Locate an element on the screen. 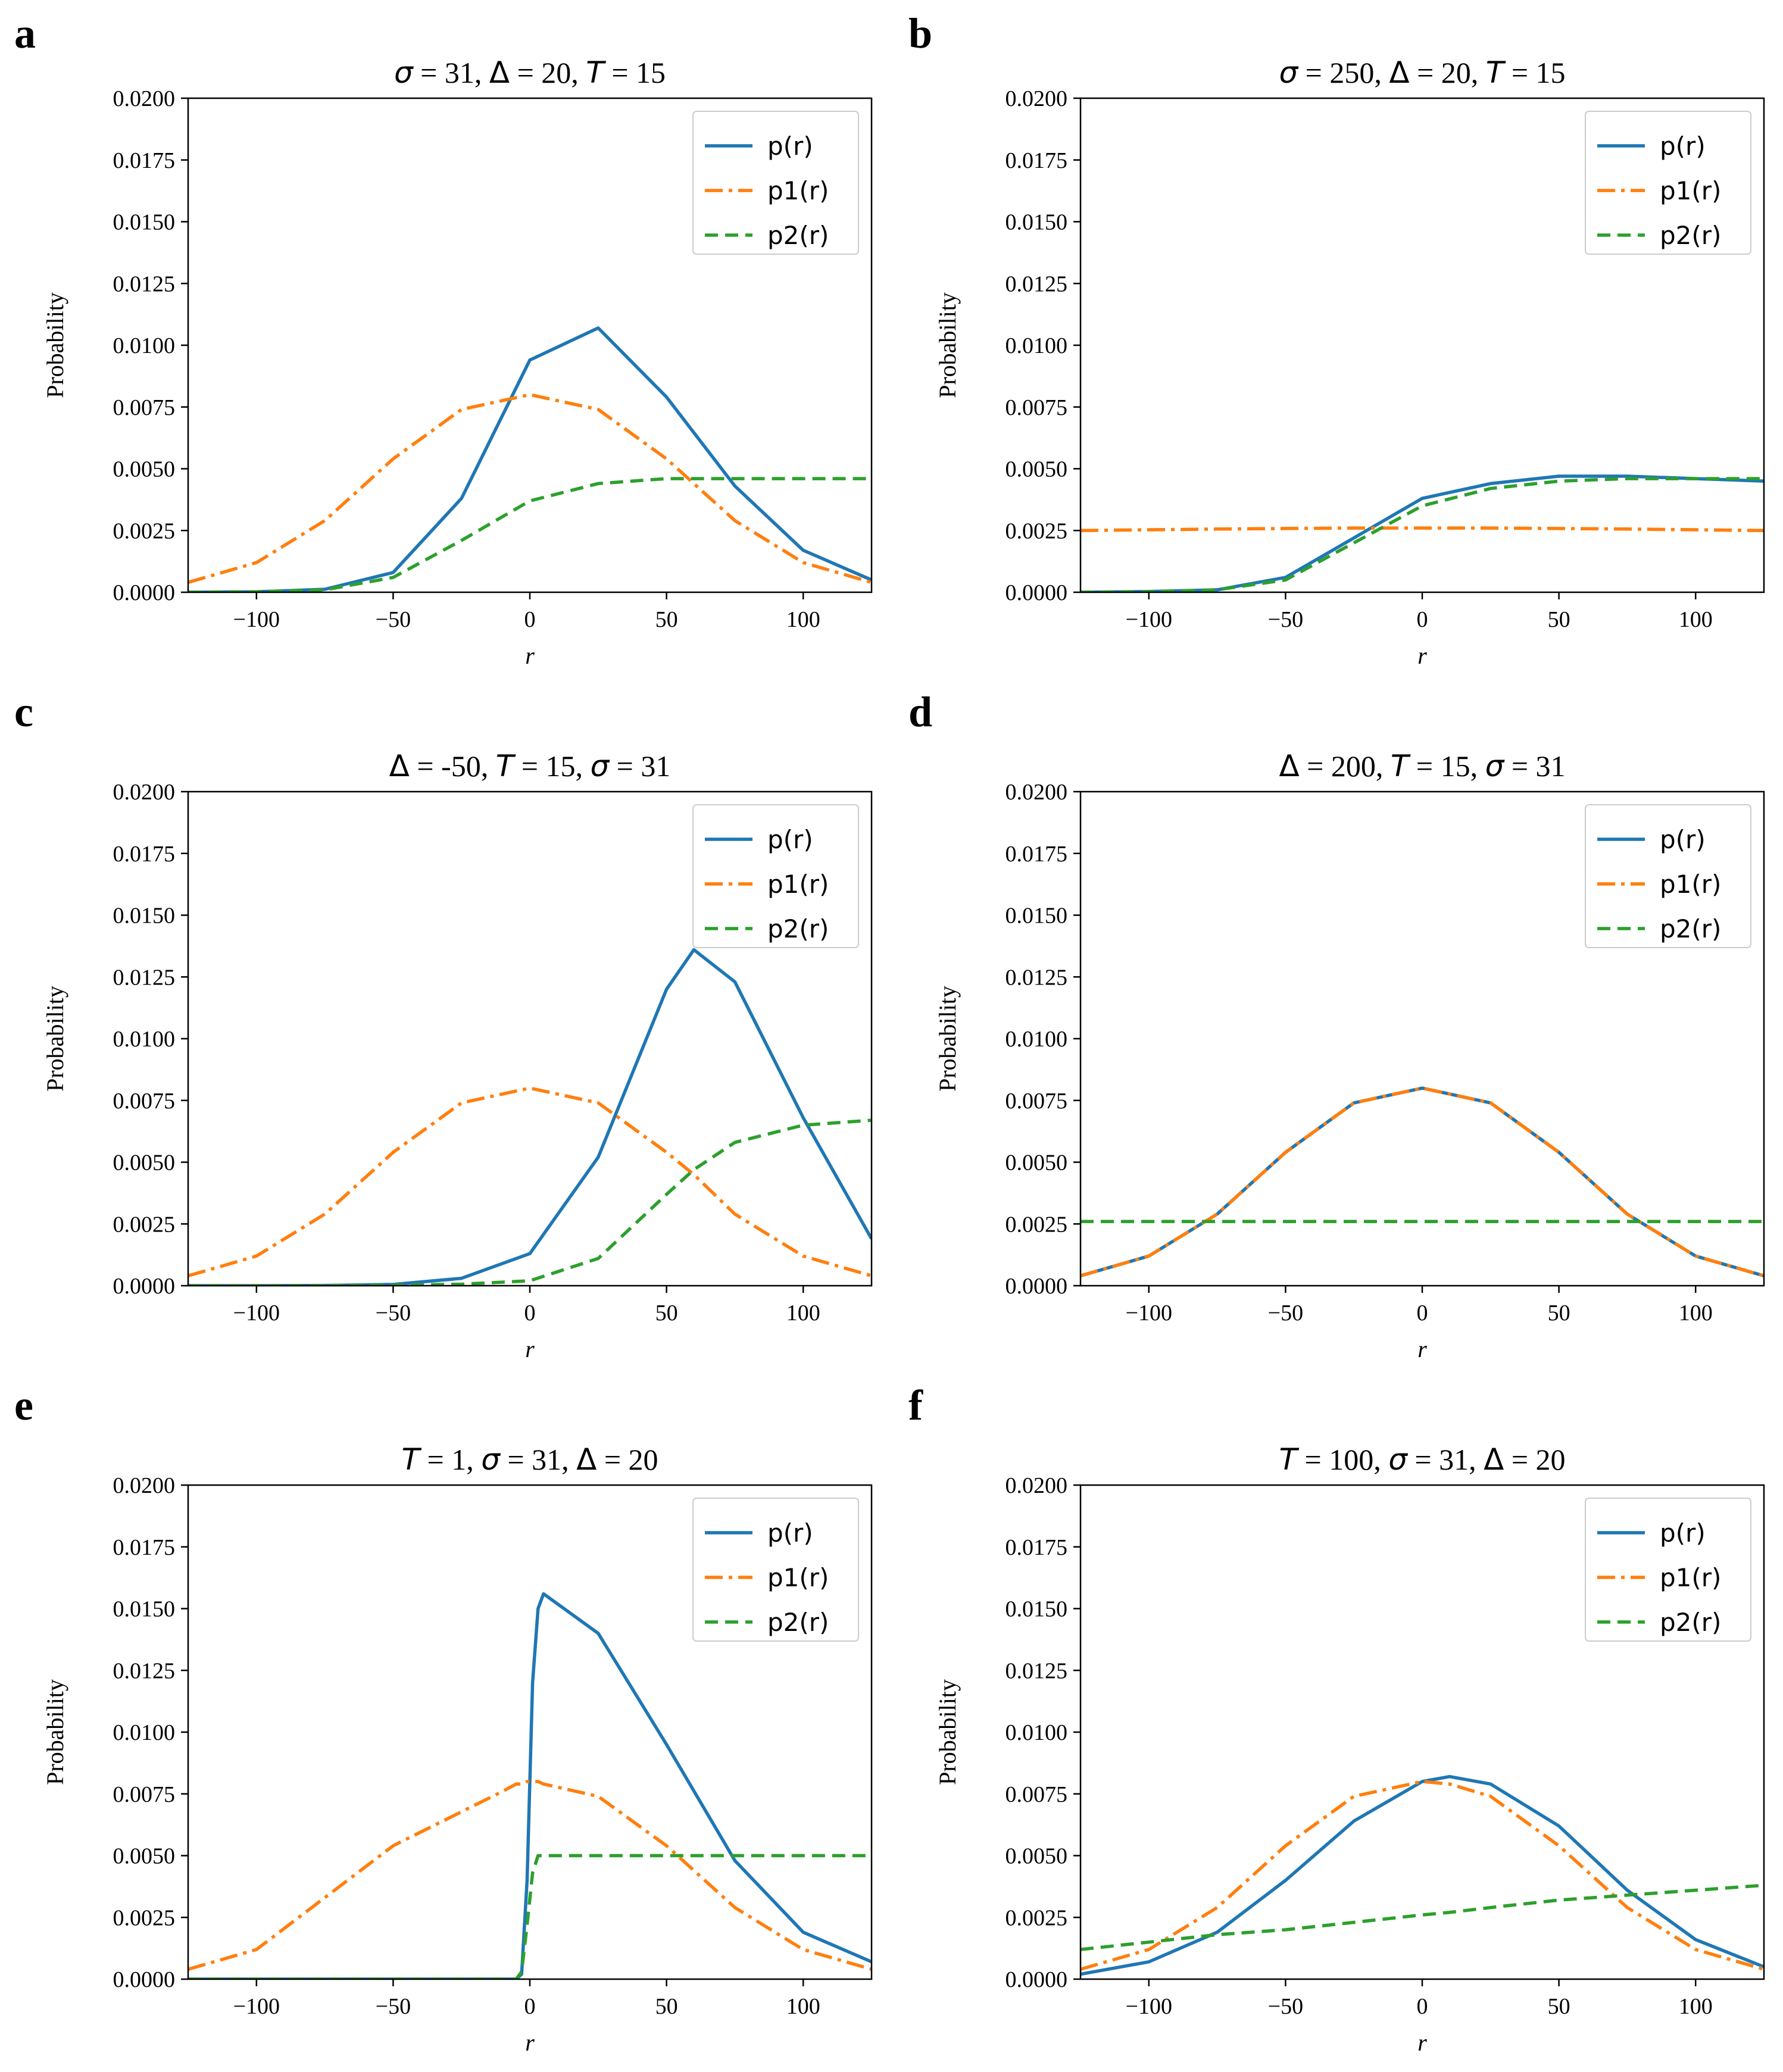 The height and width of the screenshot is (2072, 1783). chart-title-part: = 15 is located at coordinates (635, 72).